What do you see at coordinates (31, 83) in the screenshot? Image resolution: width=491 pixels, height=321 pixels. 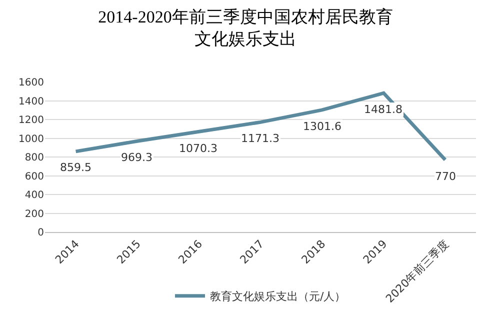 I see `y-tick-label: 1600` at bounding box center [31, 83].